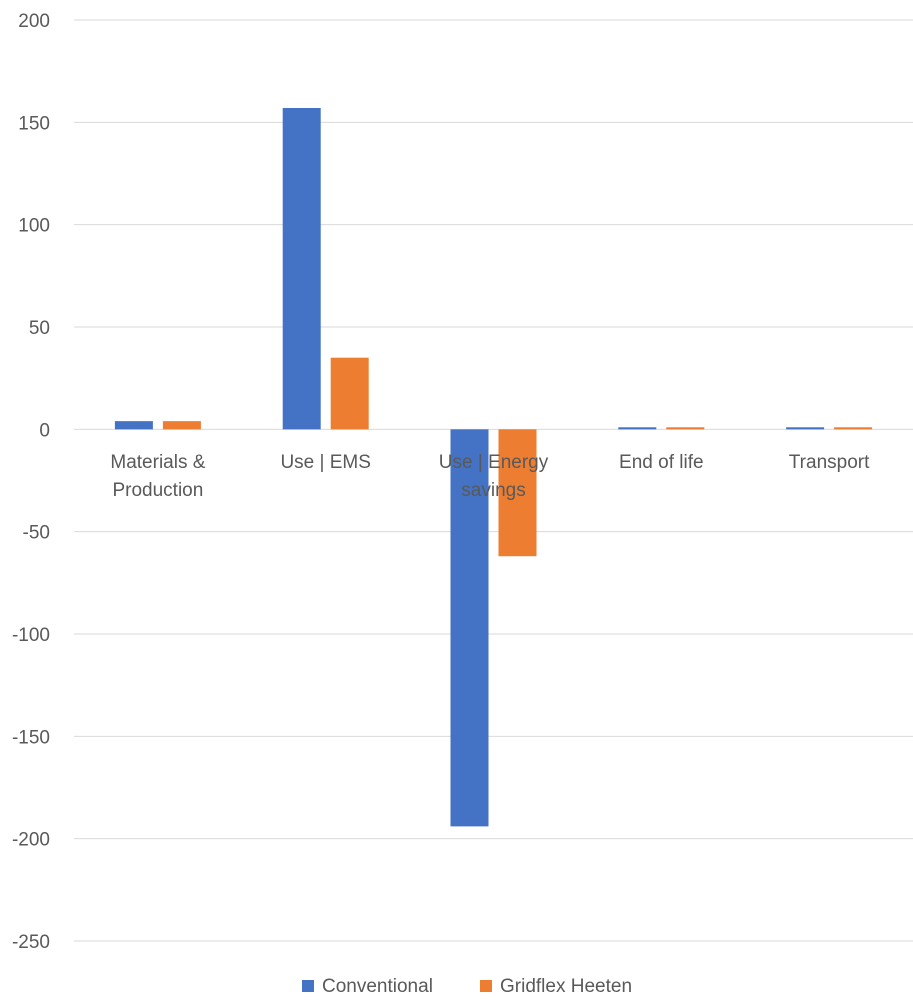  What do you see at coordinates (31, 482) in the screenshot?
I see `y-axis-ticks: 200 150 100 50 0 -50 -100 -150 -200 -250` at bounding box center [31, 482].